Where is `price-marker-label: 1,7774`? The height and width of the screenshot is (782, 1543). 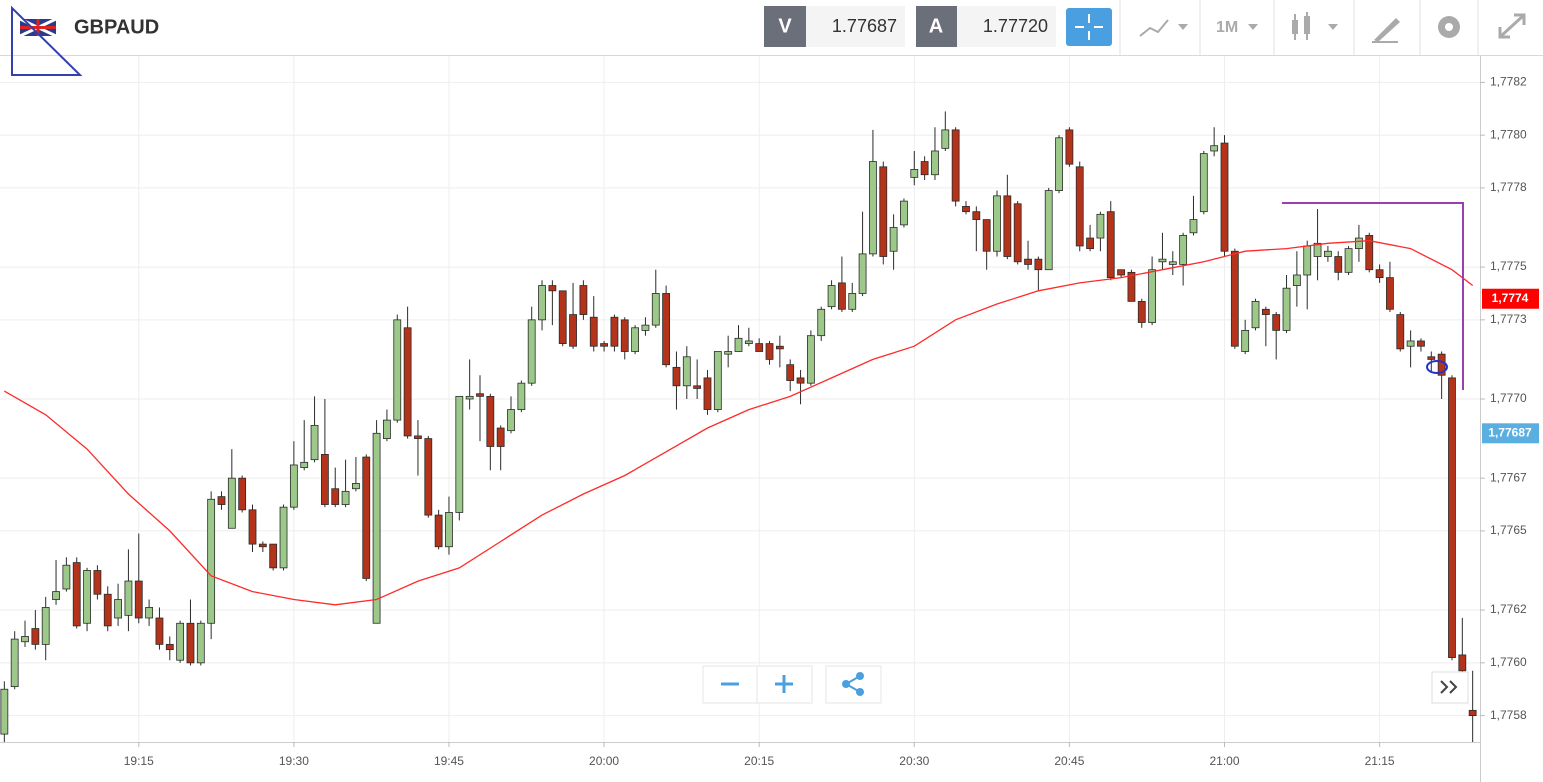 price-marker-label: 1,7774 is located at coordinates (1510, 298).